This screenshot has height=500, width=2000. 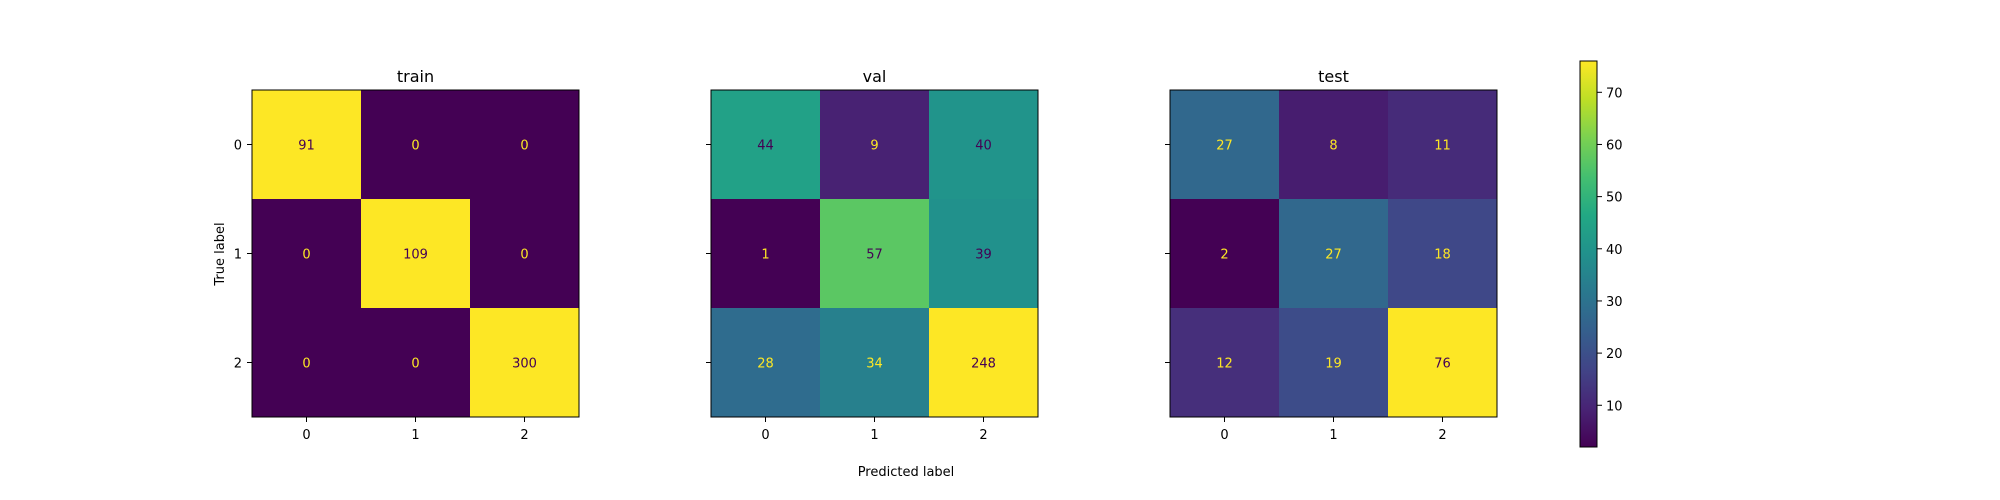 I want to click on cell-value-label: 19, so click(x=1333, y=364).